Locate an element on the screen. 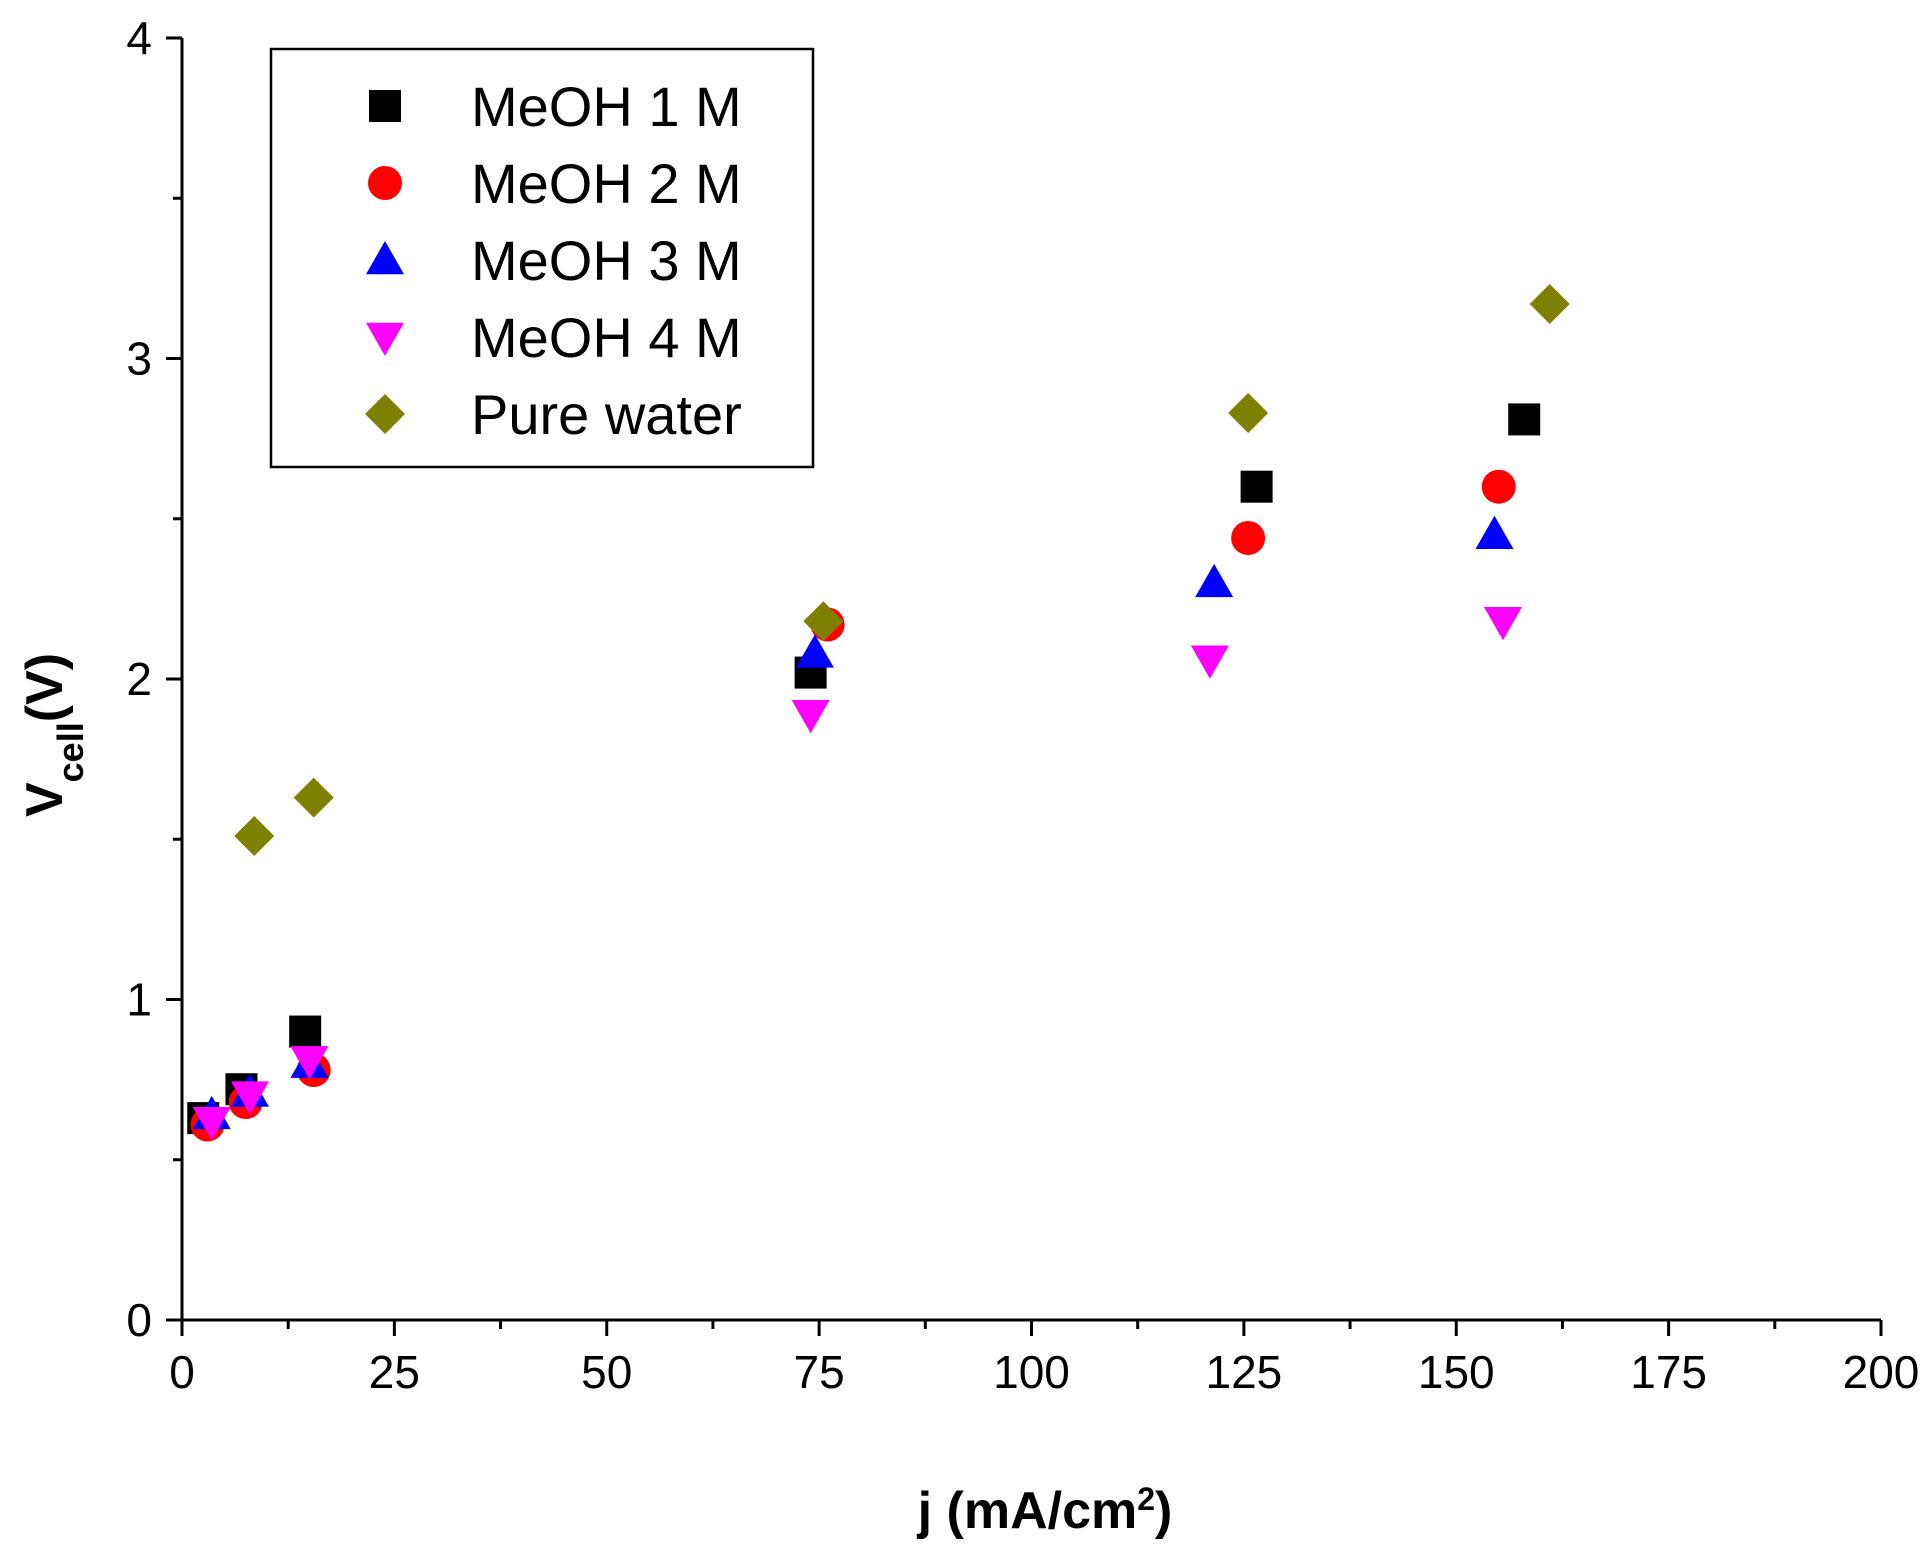 This screenshot has width=1929, height=1545. x-tick-label: 125 is located at coordinates (1244, 1372).